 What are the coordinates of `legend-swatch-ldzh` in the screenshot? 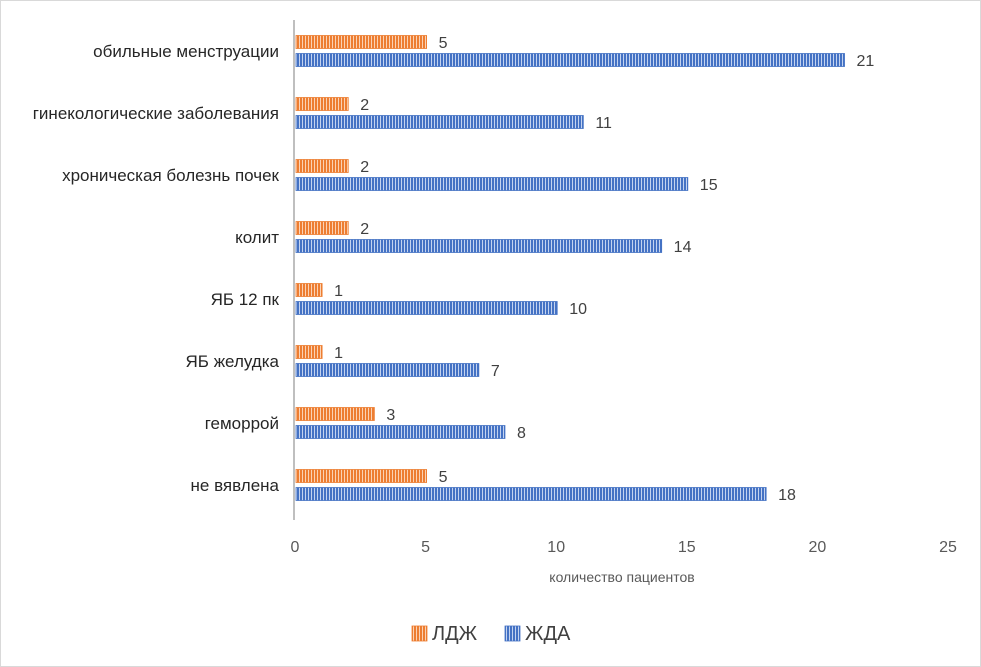 It's located at (419, 633).